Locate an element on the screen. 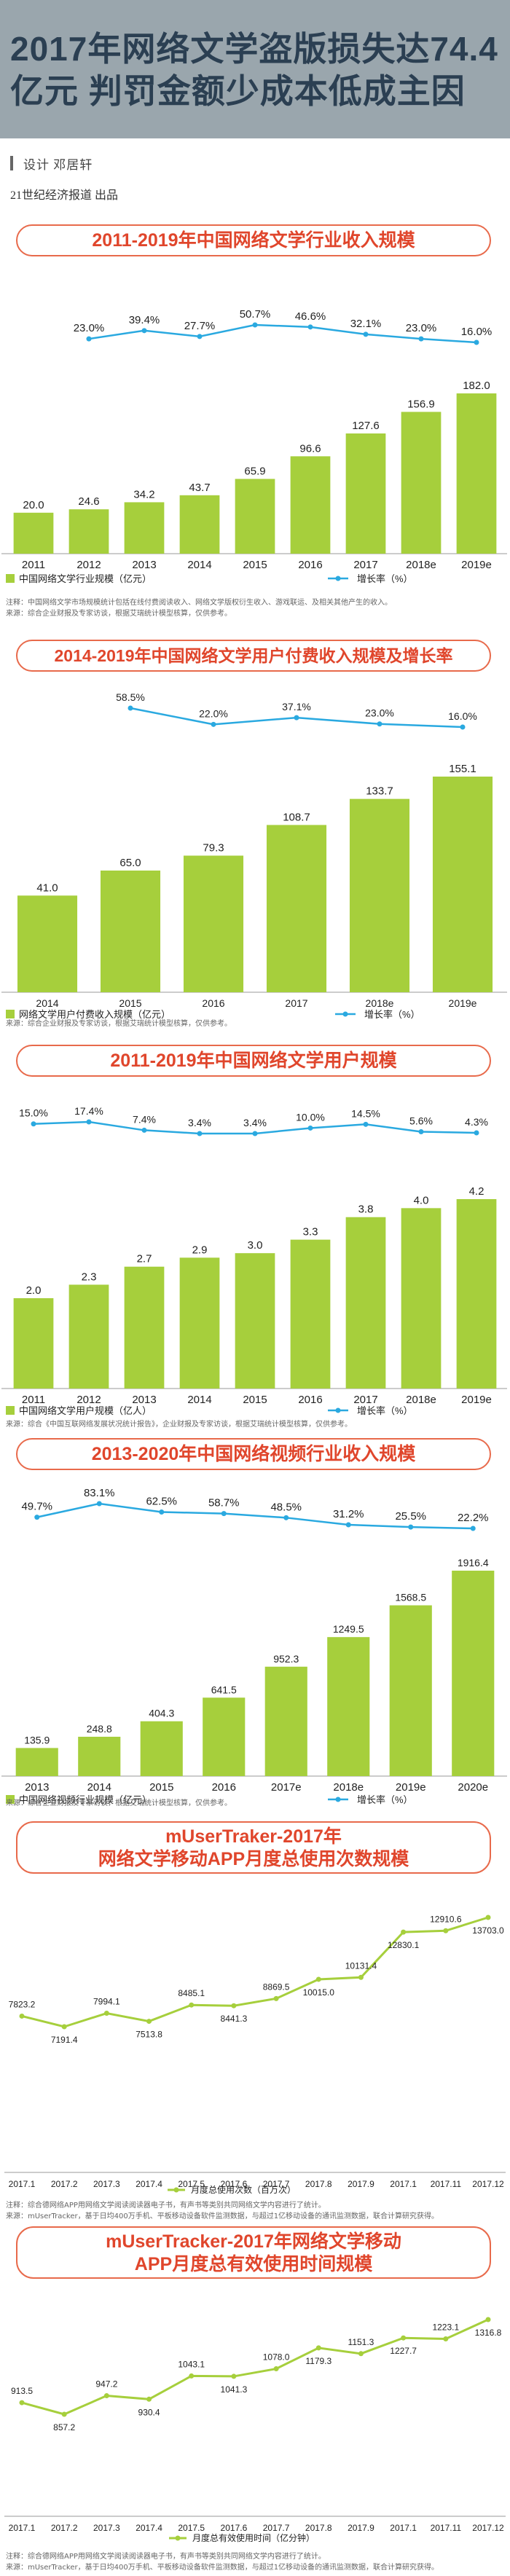 The height and width of the screenshot is (2576, 510). growth-rate-label: 27.7% is located at coordinates (200, 326).